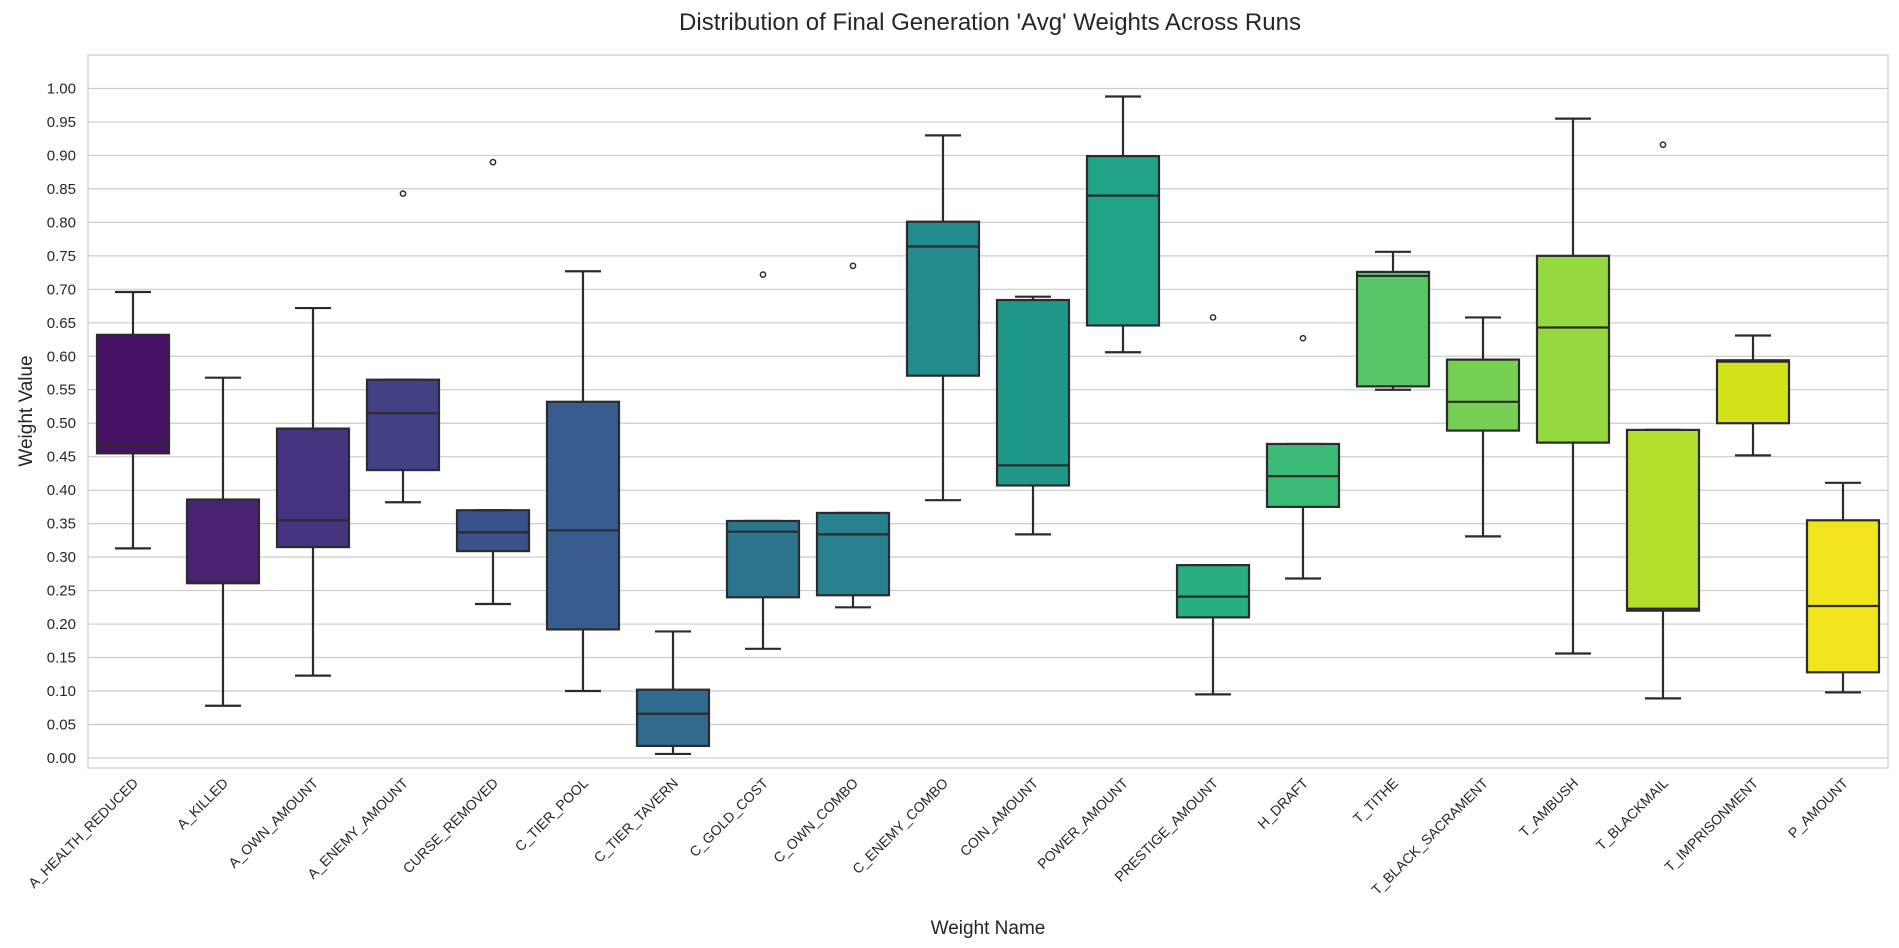  What do you see at coordinates (1375, 800) in the screenshot?
I see `x-tick-label: T_TITHE` at bounding box center [1375, 800].